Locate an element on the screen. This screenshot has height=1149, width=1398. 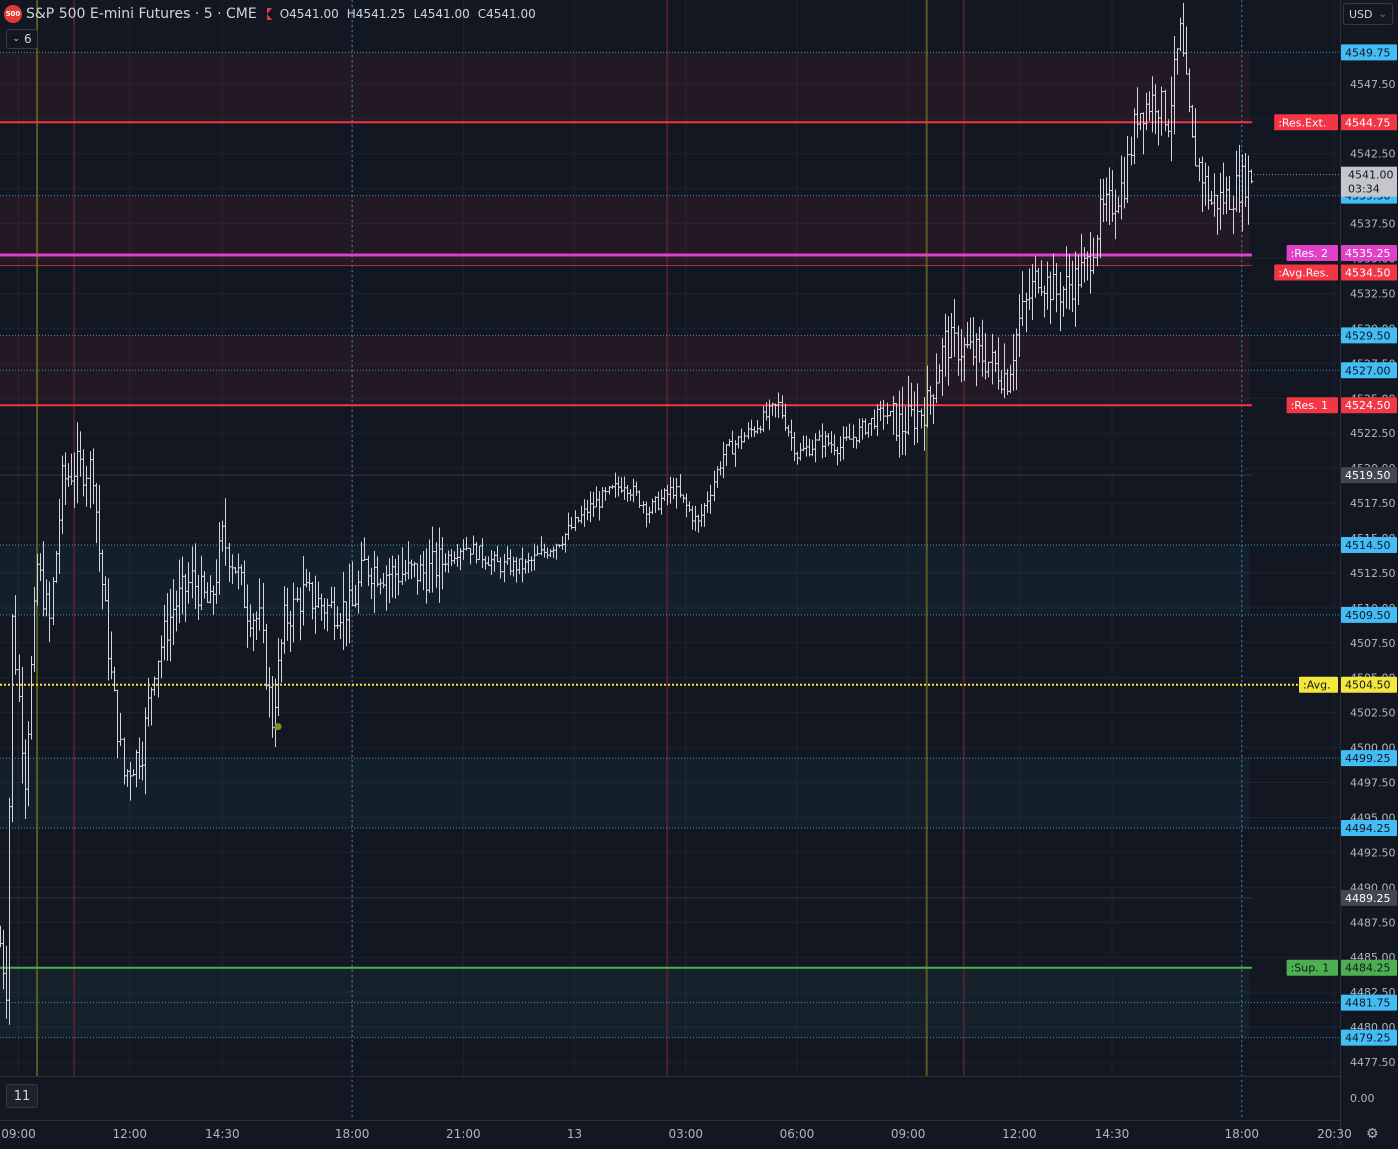
price-label: 4529.50 is located at coordinates (1369, 335).